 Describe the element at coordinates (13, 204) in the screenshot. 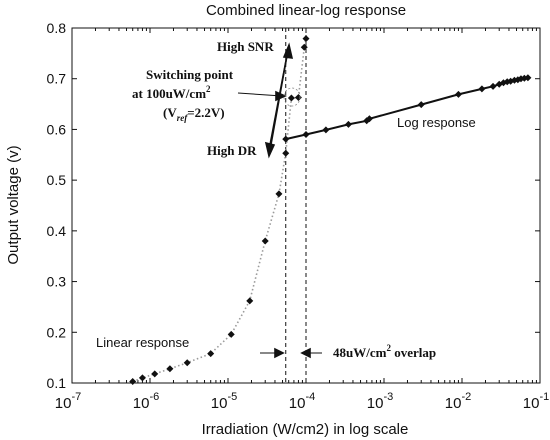

I see `y-axis-label: Output voltage (v)` at that location.